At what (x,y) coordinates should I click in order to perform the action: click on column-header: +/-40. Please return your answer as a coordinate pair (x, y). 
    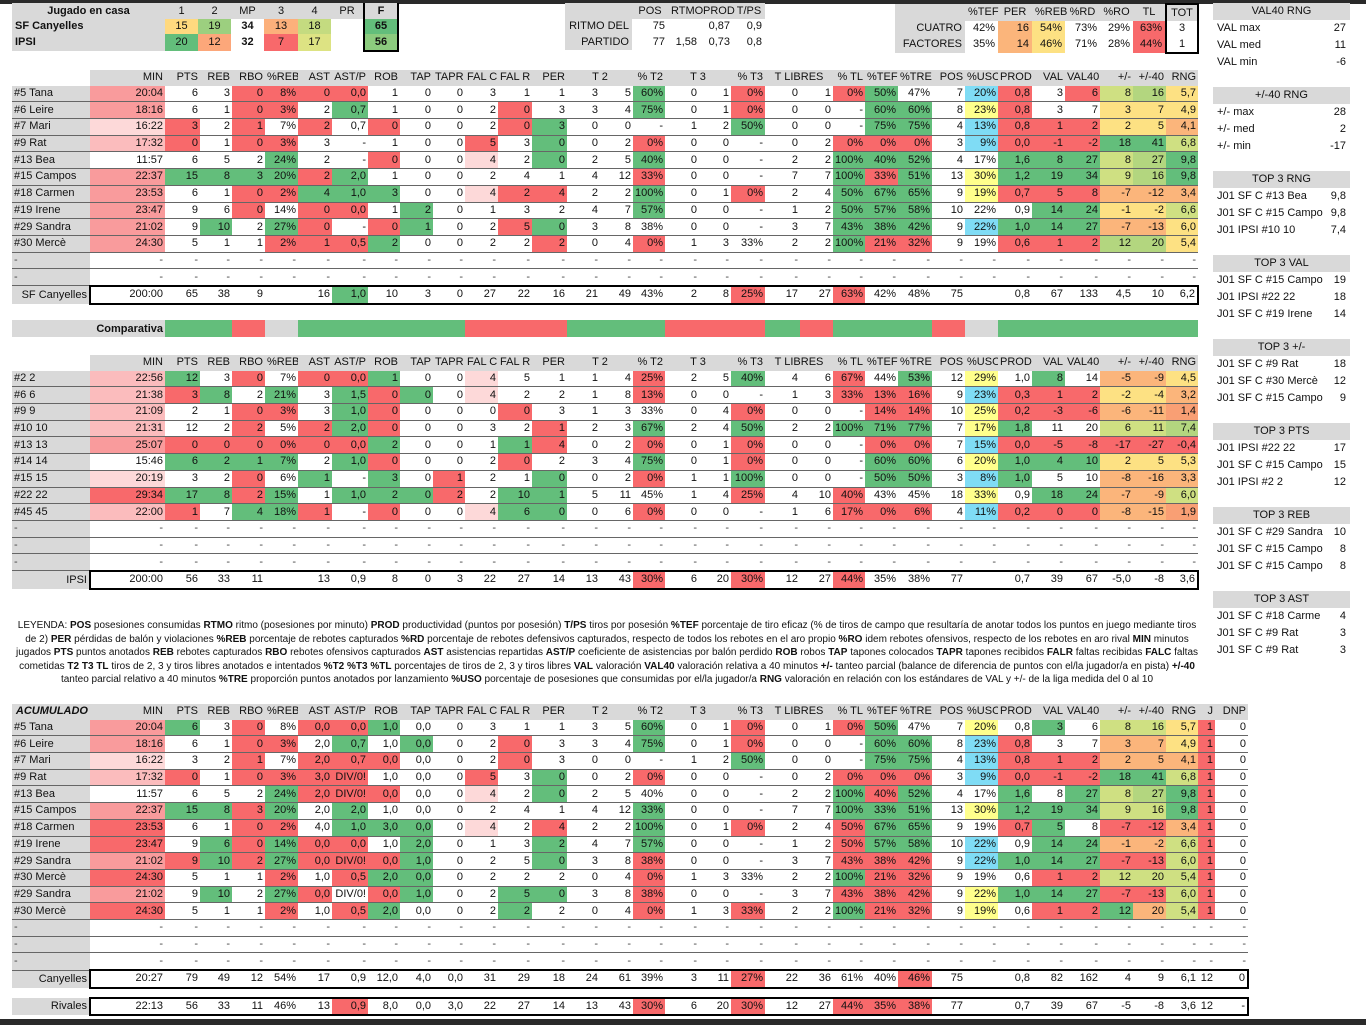
    Looking at the image, I should click on (1150, 712).